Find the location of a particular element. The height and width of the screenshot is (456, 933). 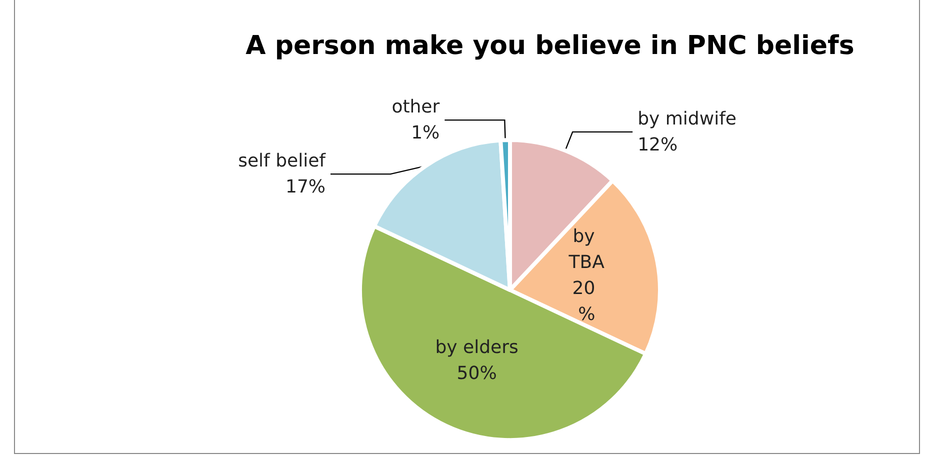

slice-label: by elders is located at coordinates (476, 347).